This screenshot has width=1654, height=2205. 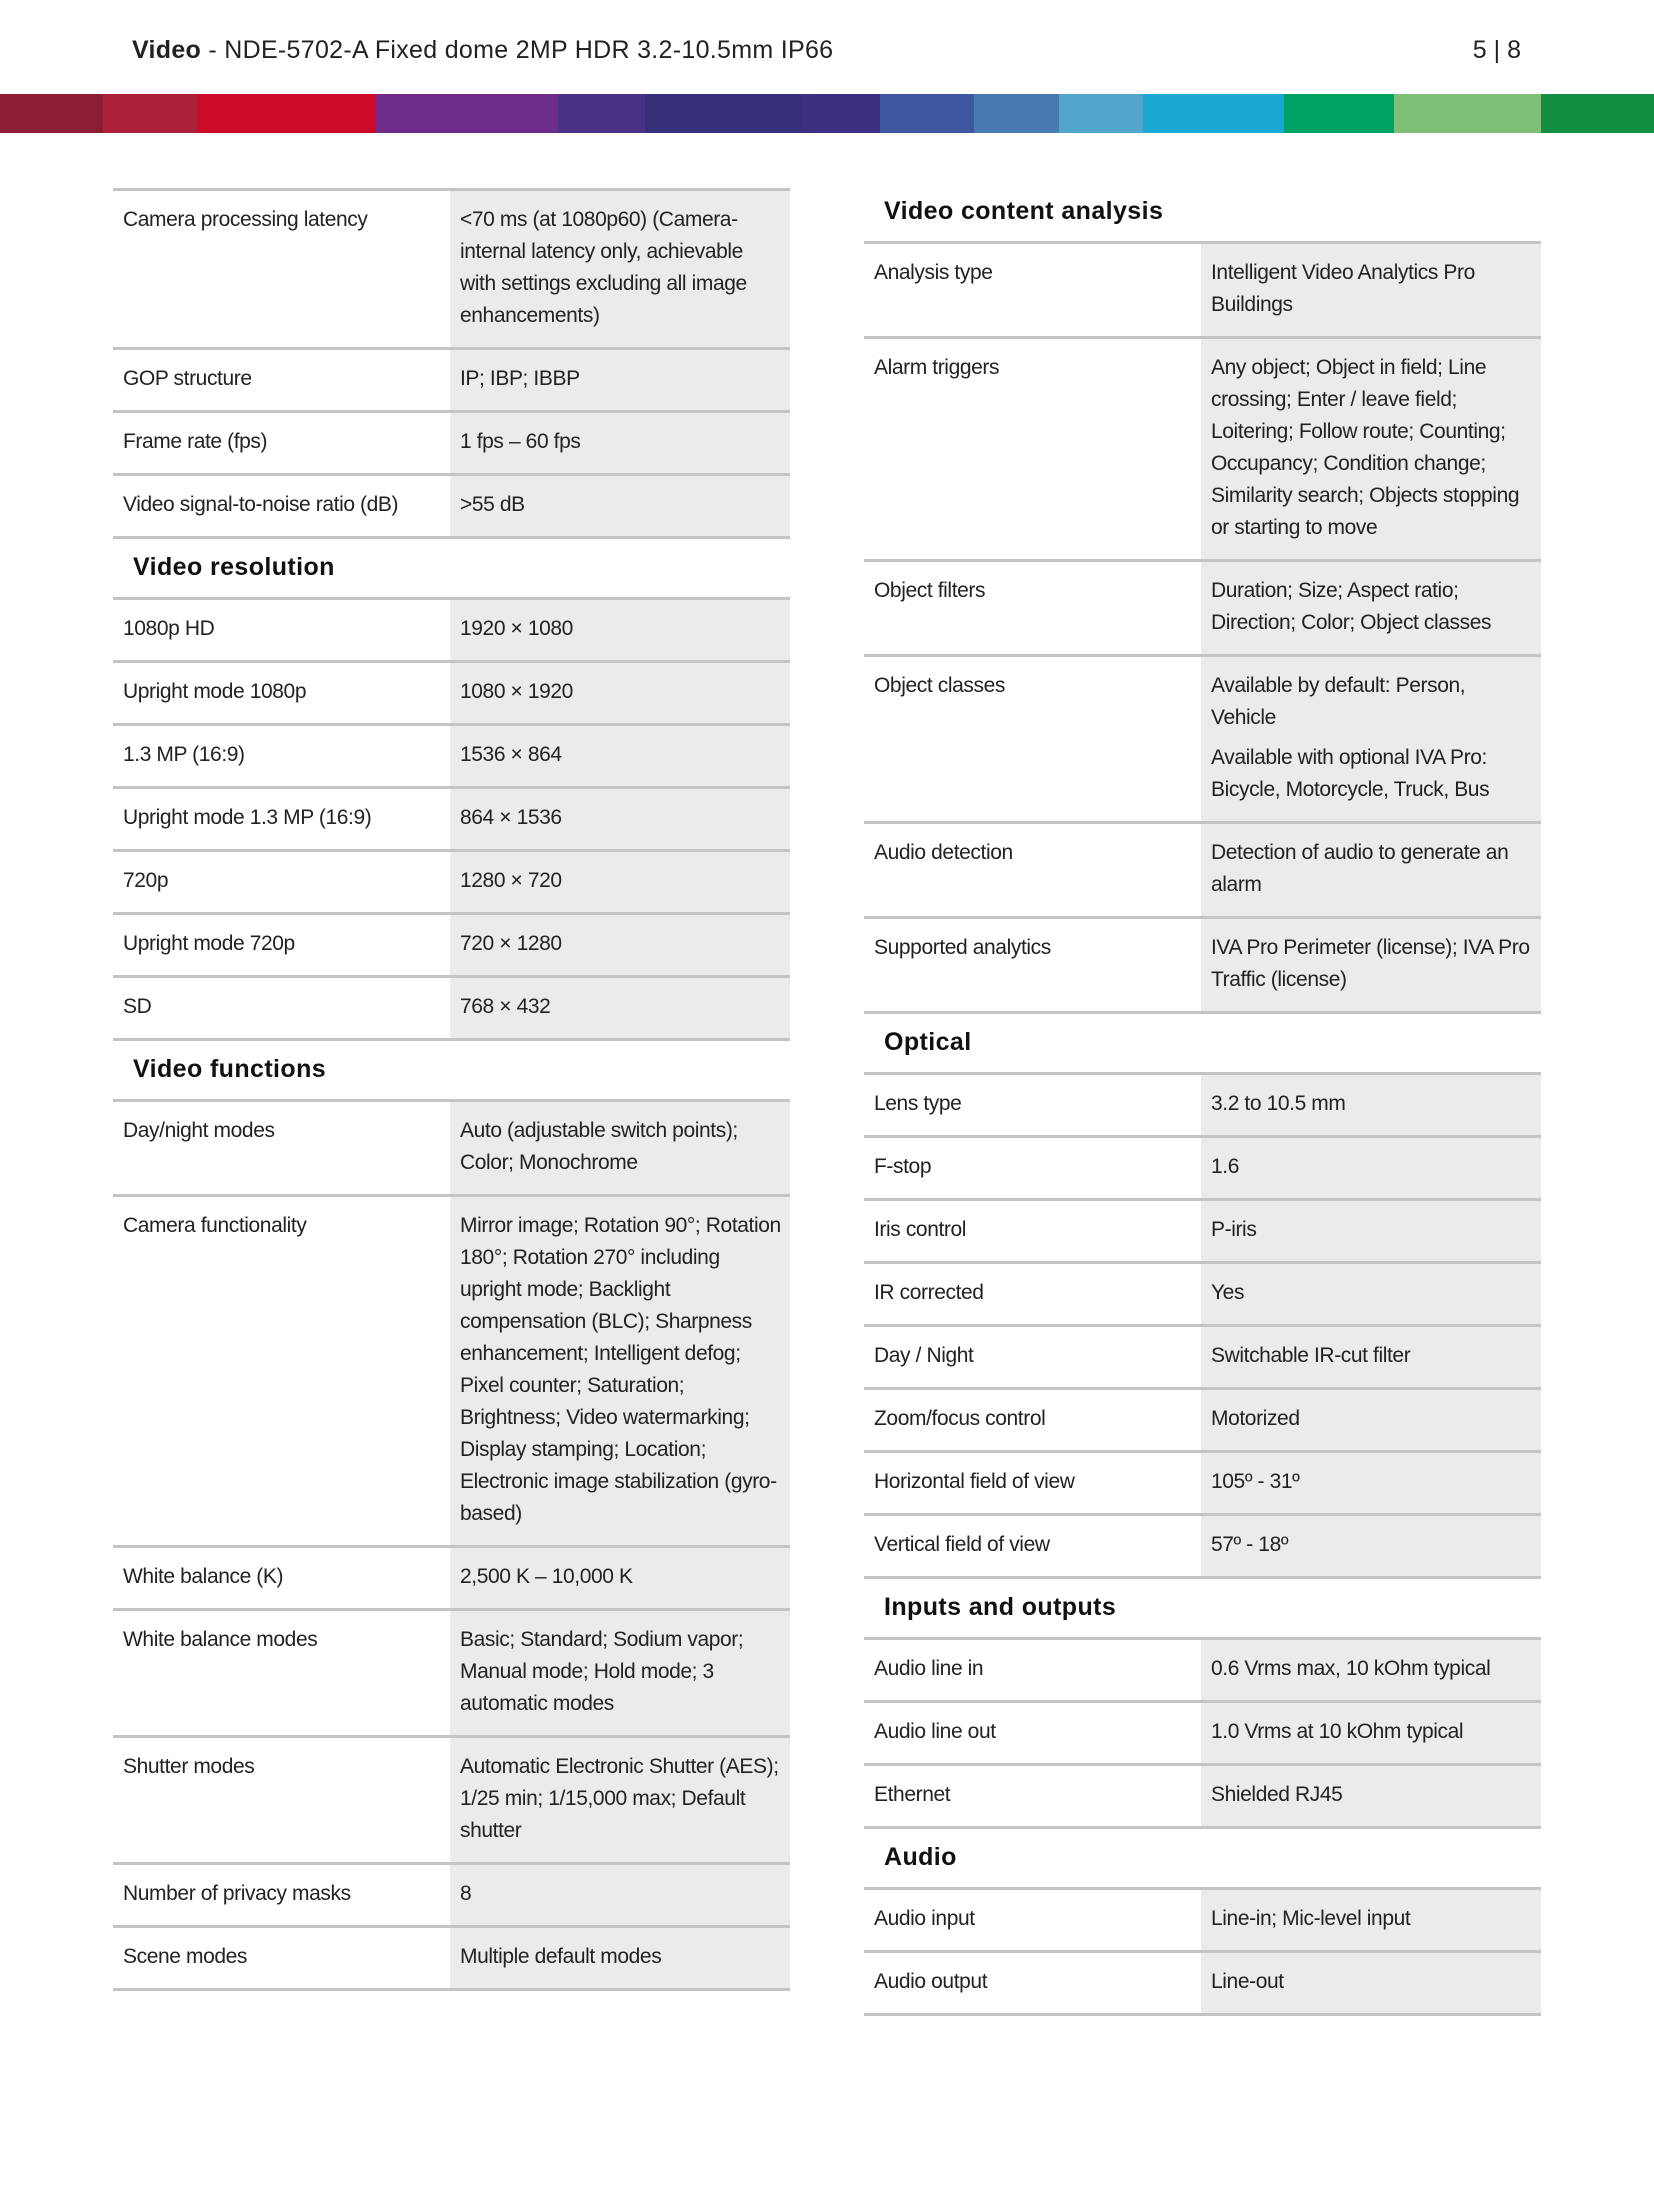 I want to click on spec-value-text: Line-out, so click(x=1247, y=1981).